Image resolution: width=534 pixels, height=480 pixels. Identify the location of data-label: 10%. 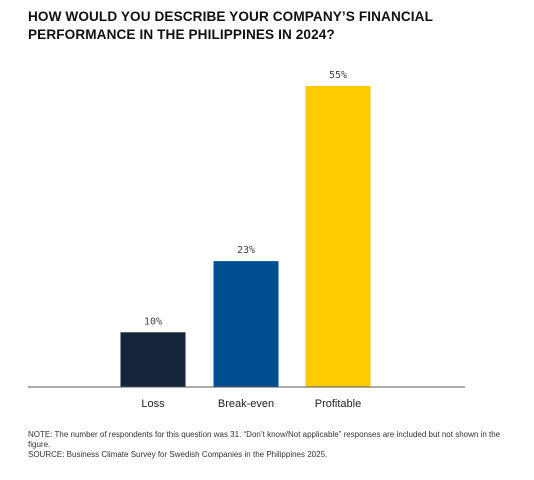
(153, 321).